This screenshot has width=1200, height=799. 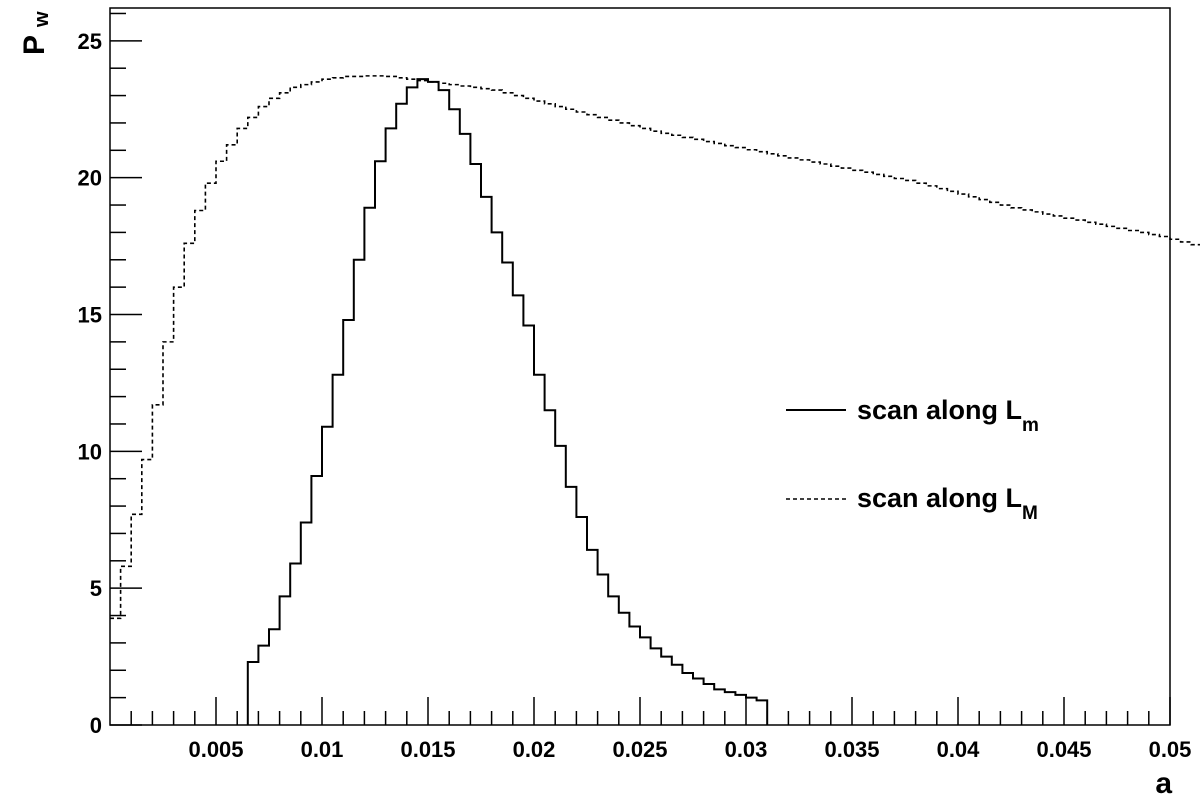 I want to click on y-axis-title-main: P, so click(x=34, y=45).